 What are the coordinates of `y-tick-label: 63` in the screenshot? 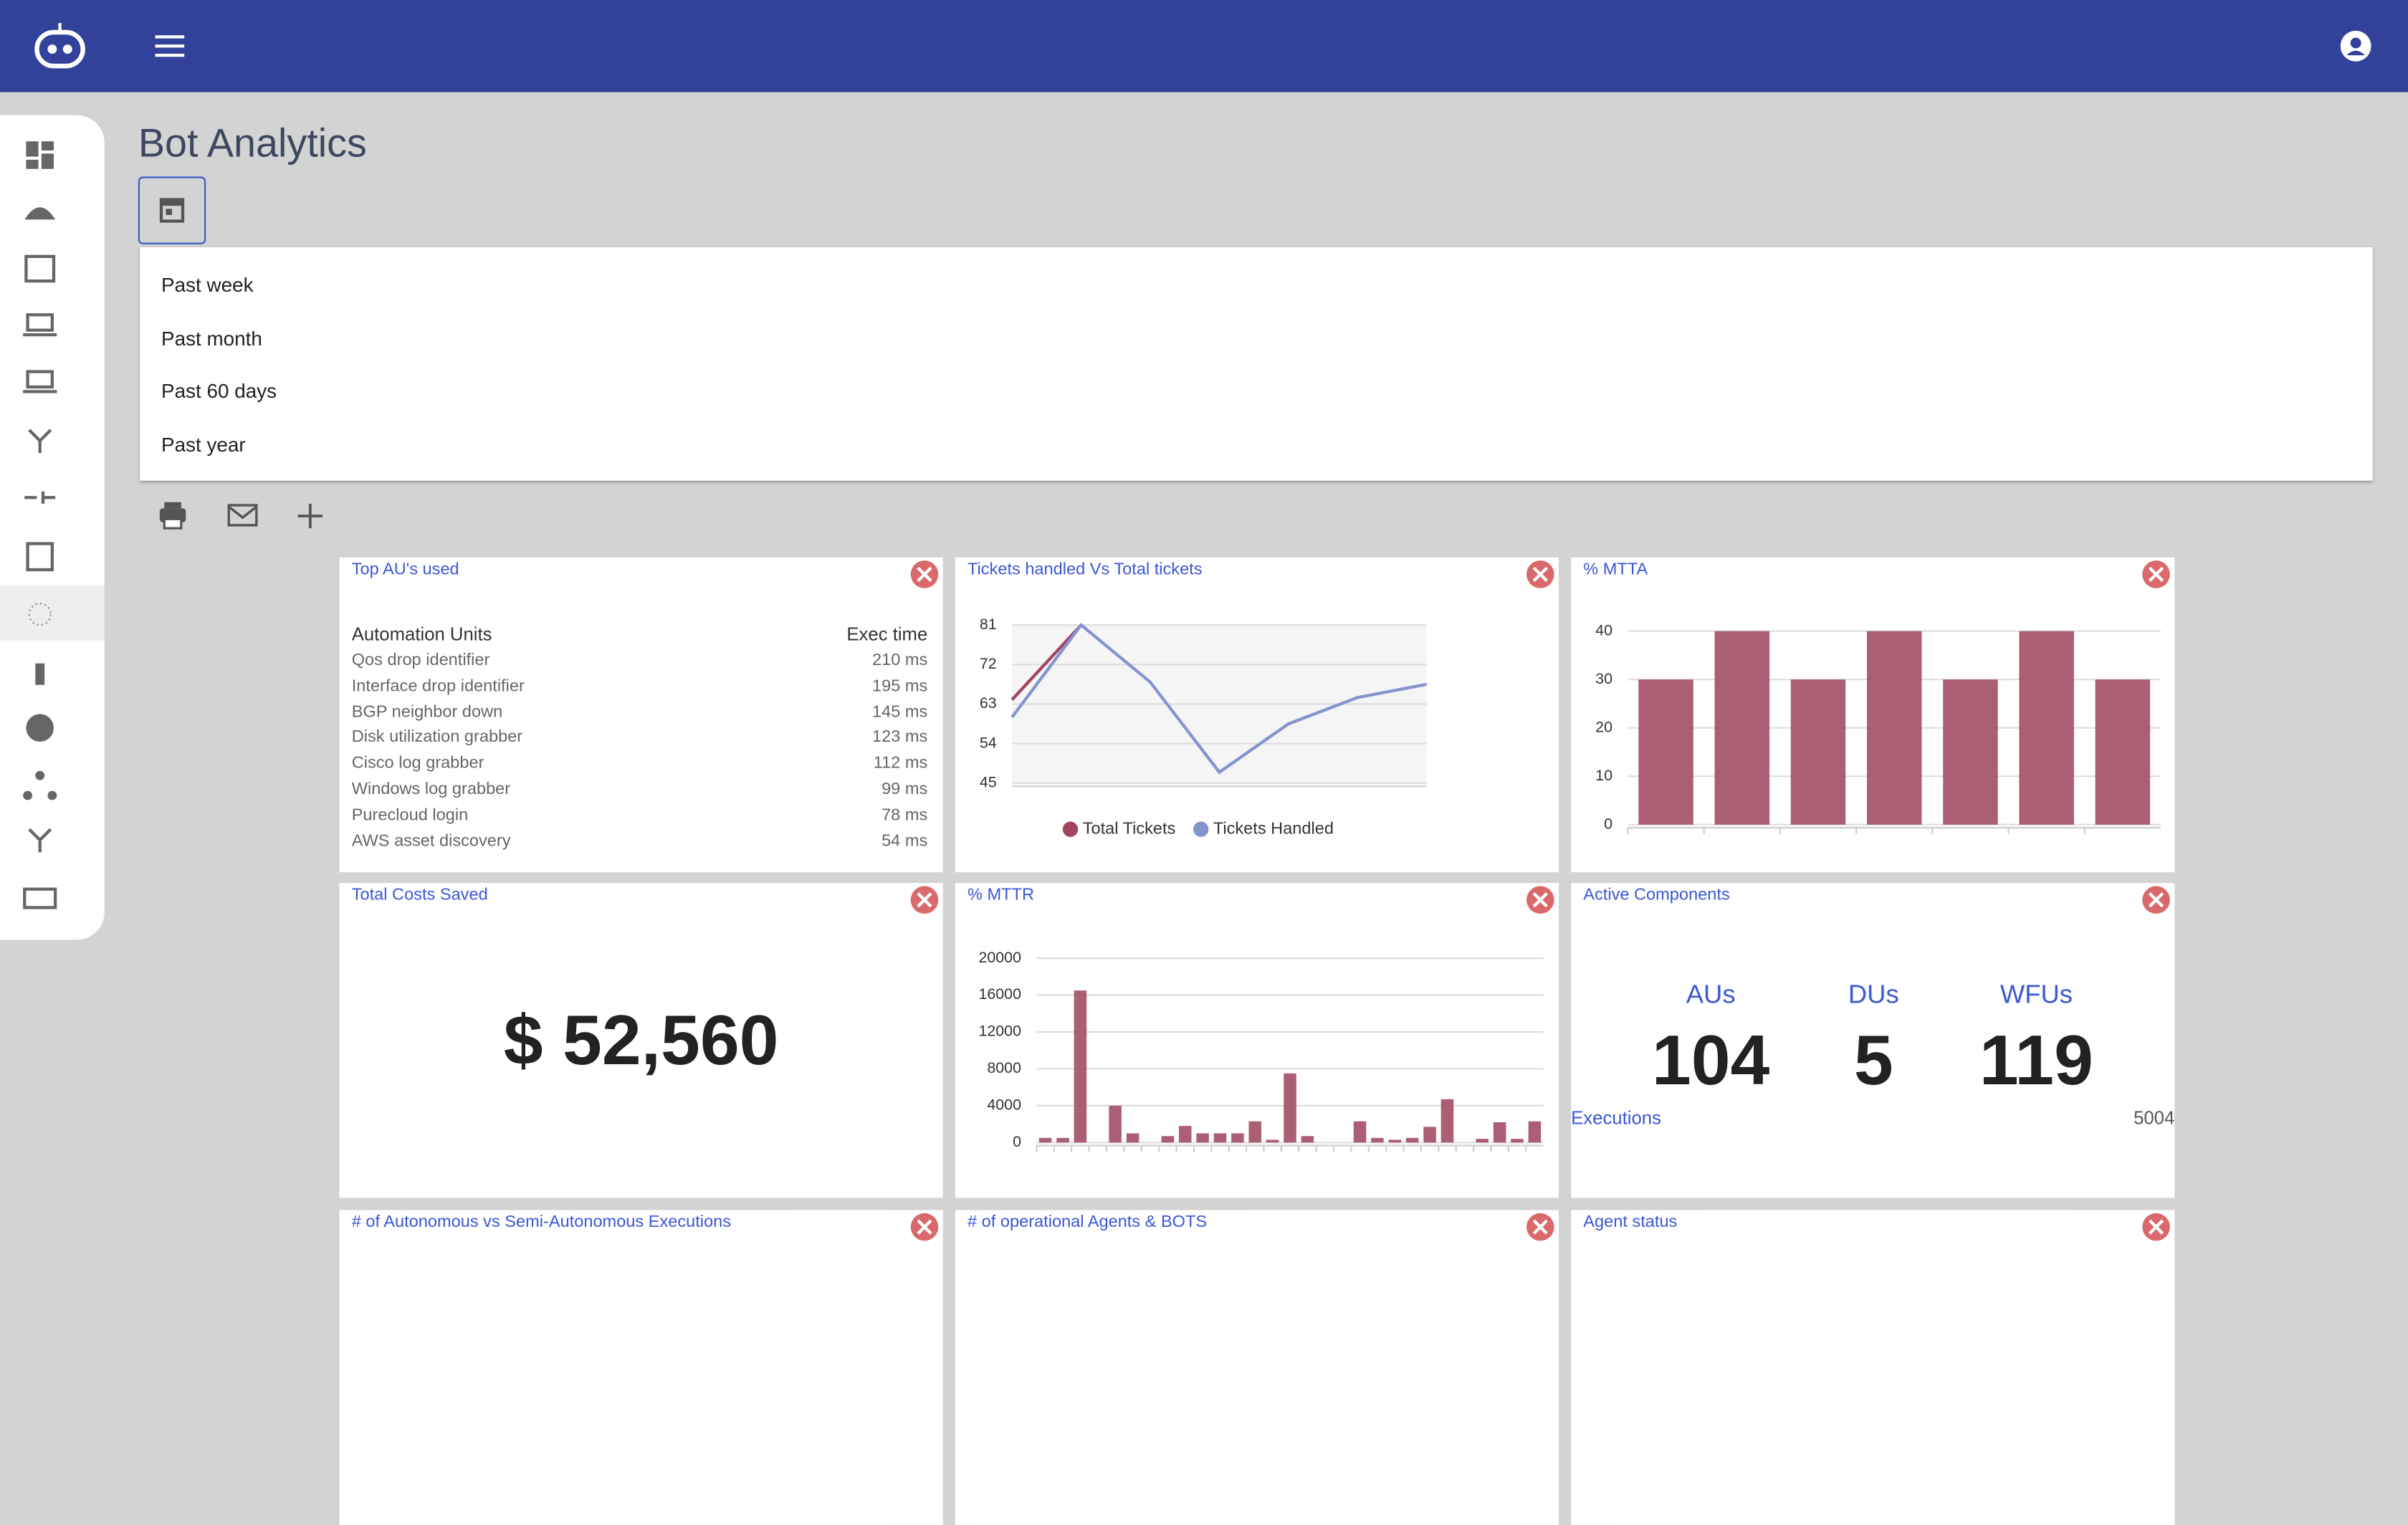 It's located at (988, 703).